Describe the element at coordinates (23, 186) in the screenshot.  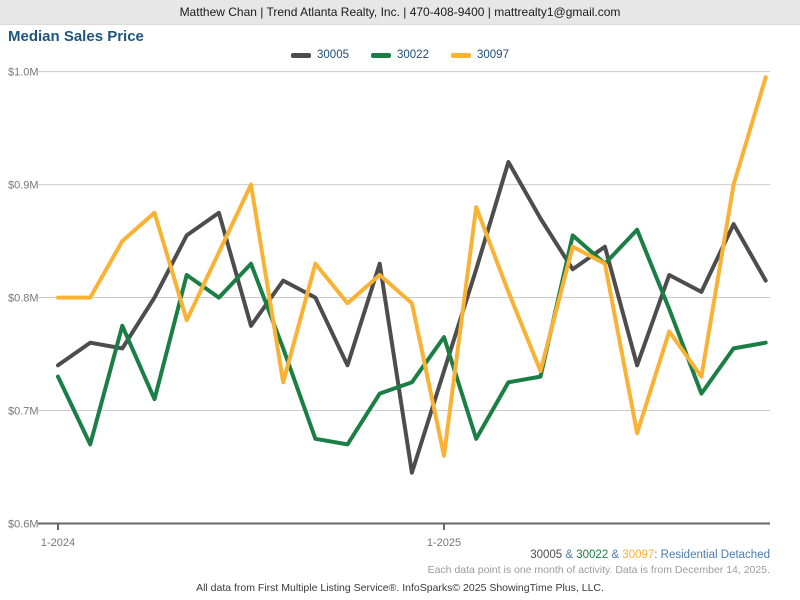
I see `y-axis-tick-label: $0.9M` at that location.